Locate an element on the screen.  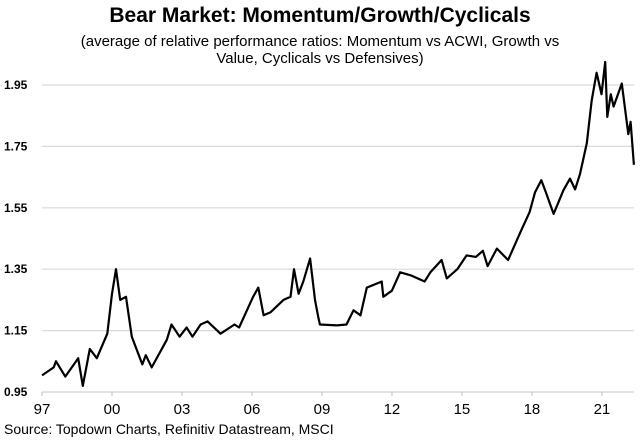
x-tick-label: 06 is located at coordinates (252, 409).